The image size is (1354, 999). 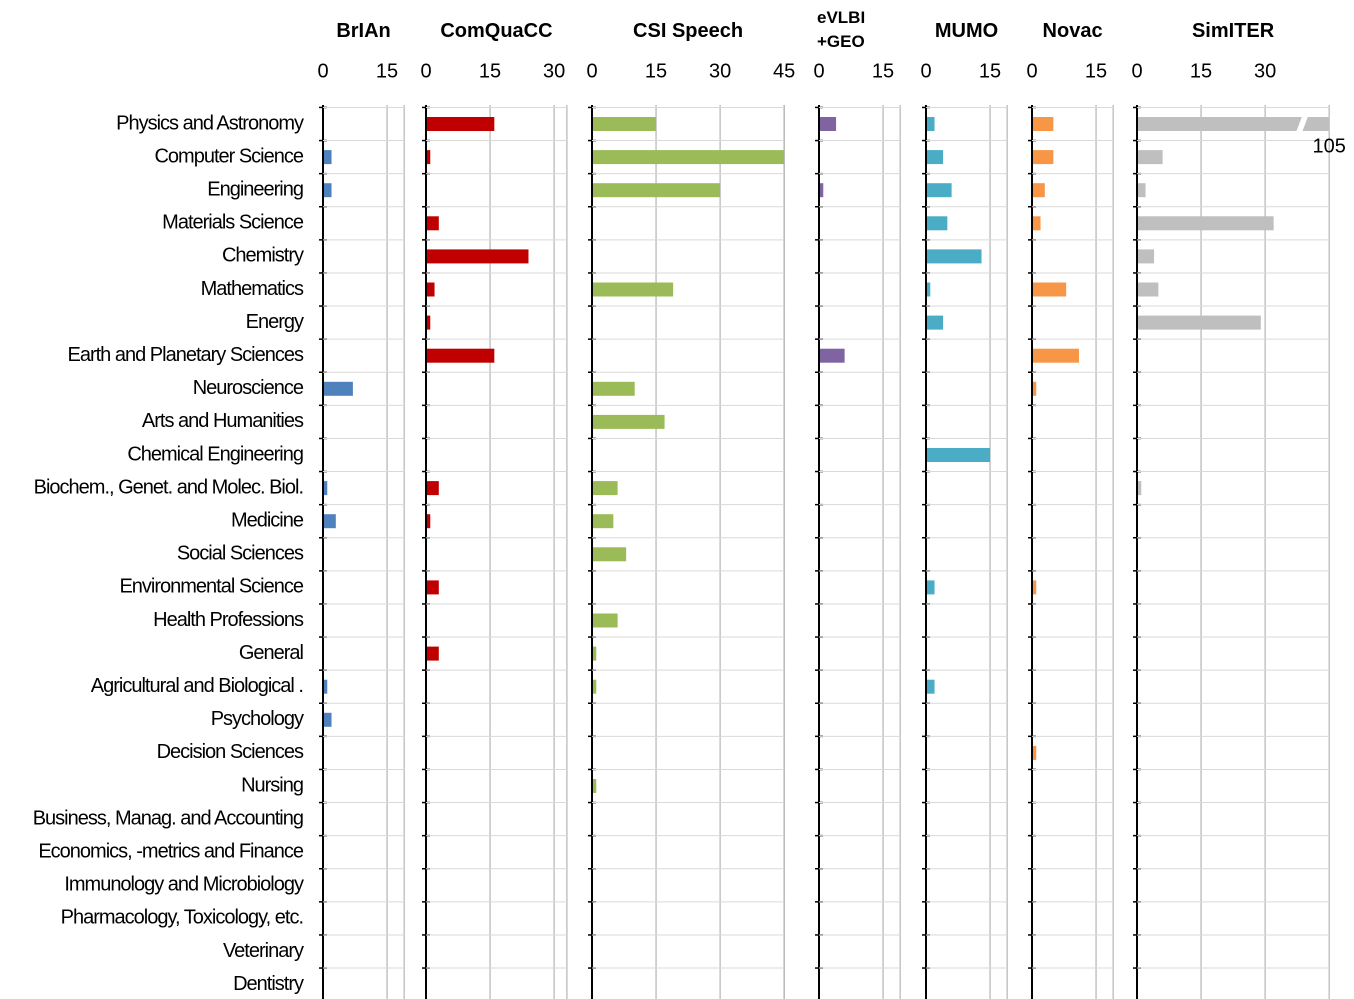 I want to click on panel-title: Novac, so click(x=1072, y=31).